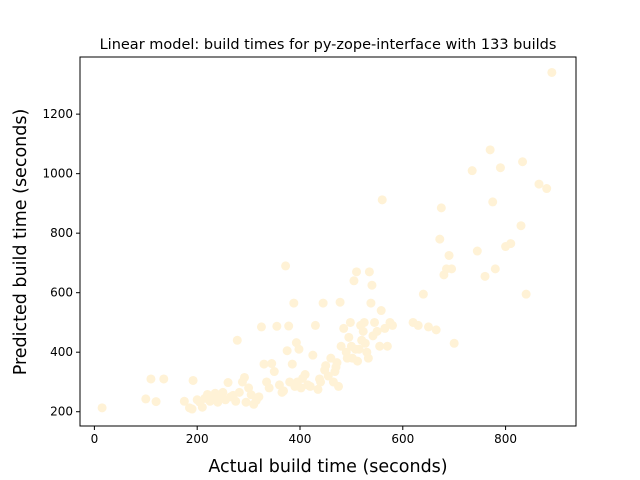 This screenshot has width=640, height=480. What do you see at coordinates (300, 439) in the screenshot?
I see `x-tick-label: 400` at bounding box center [300, 439].